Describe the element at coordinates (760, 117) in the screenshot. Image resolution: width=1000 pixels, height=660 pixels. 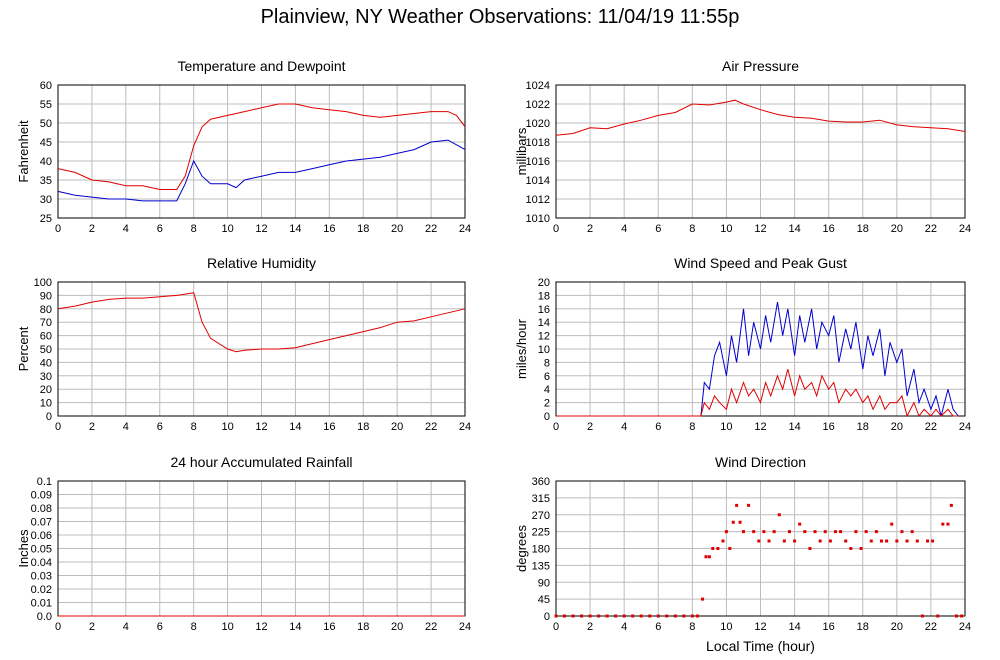
I see `series-line-red` at that location.